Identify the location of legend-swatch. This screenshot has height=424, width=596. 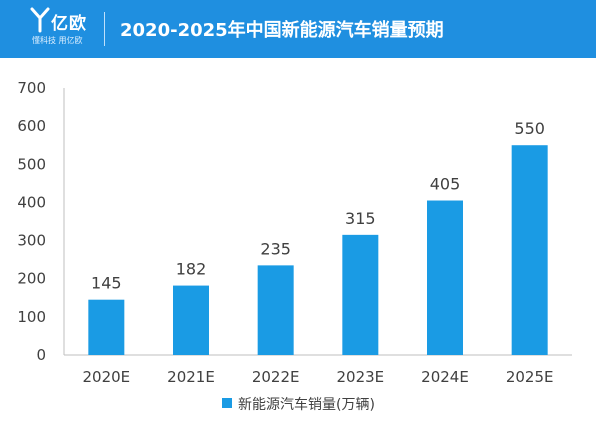
(227, 403).